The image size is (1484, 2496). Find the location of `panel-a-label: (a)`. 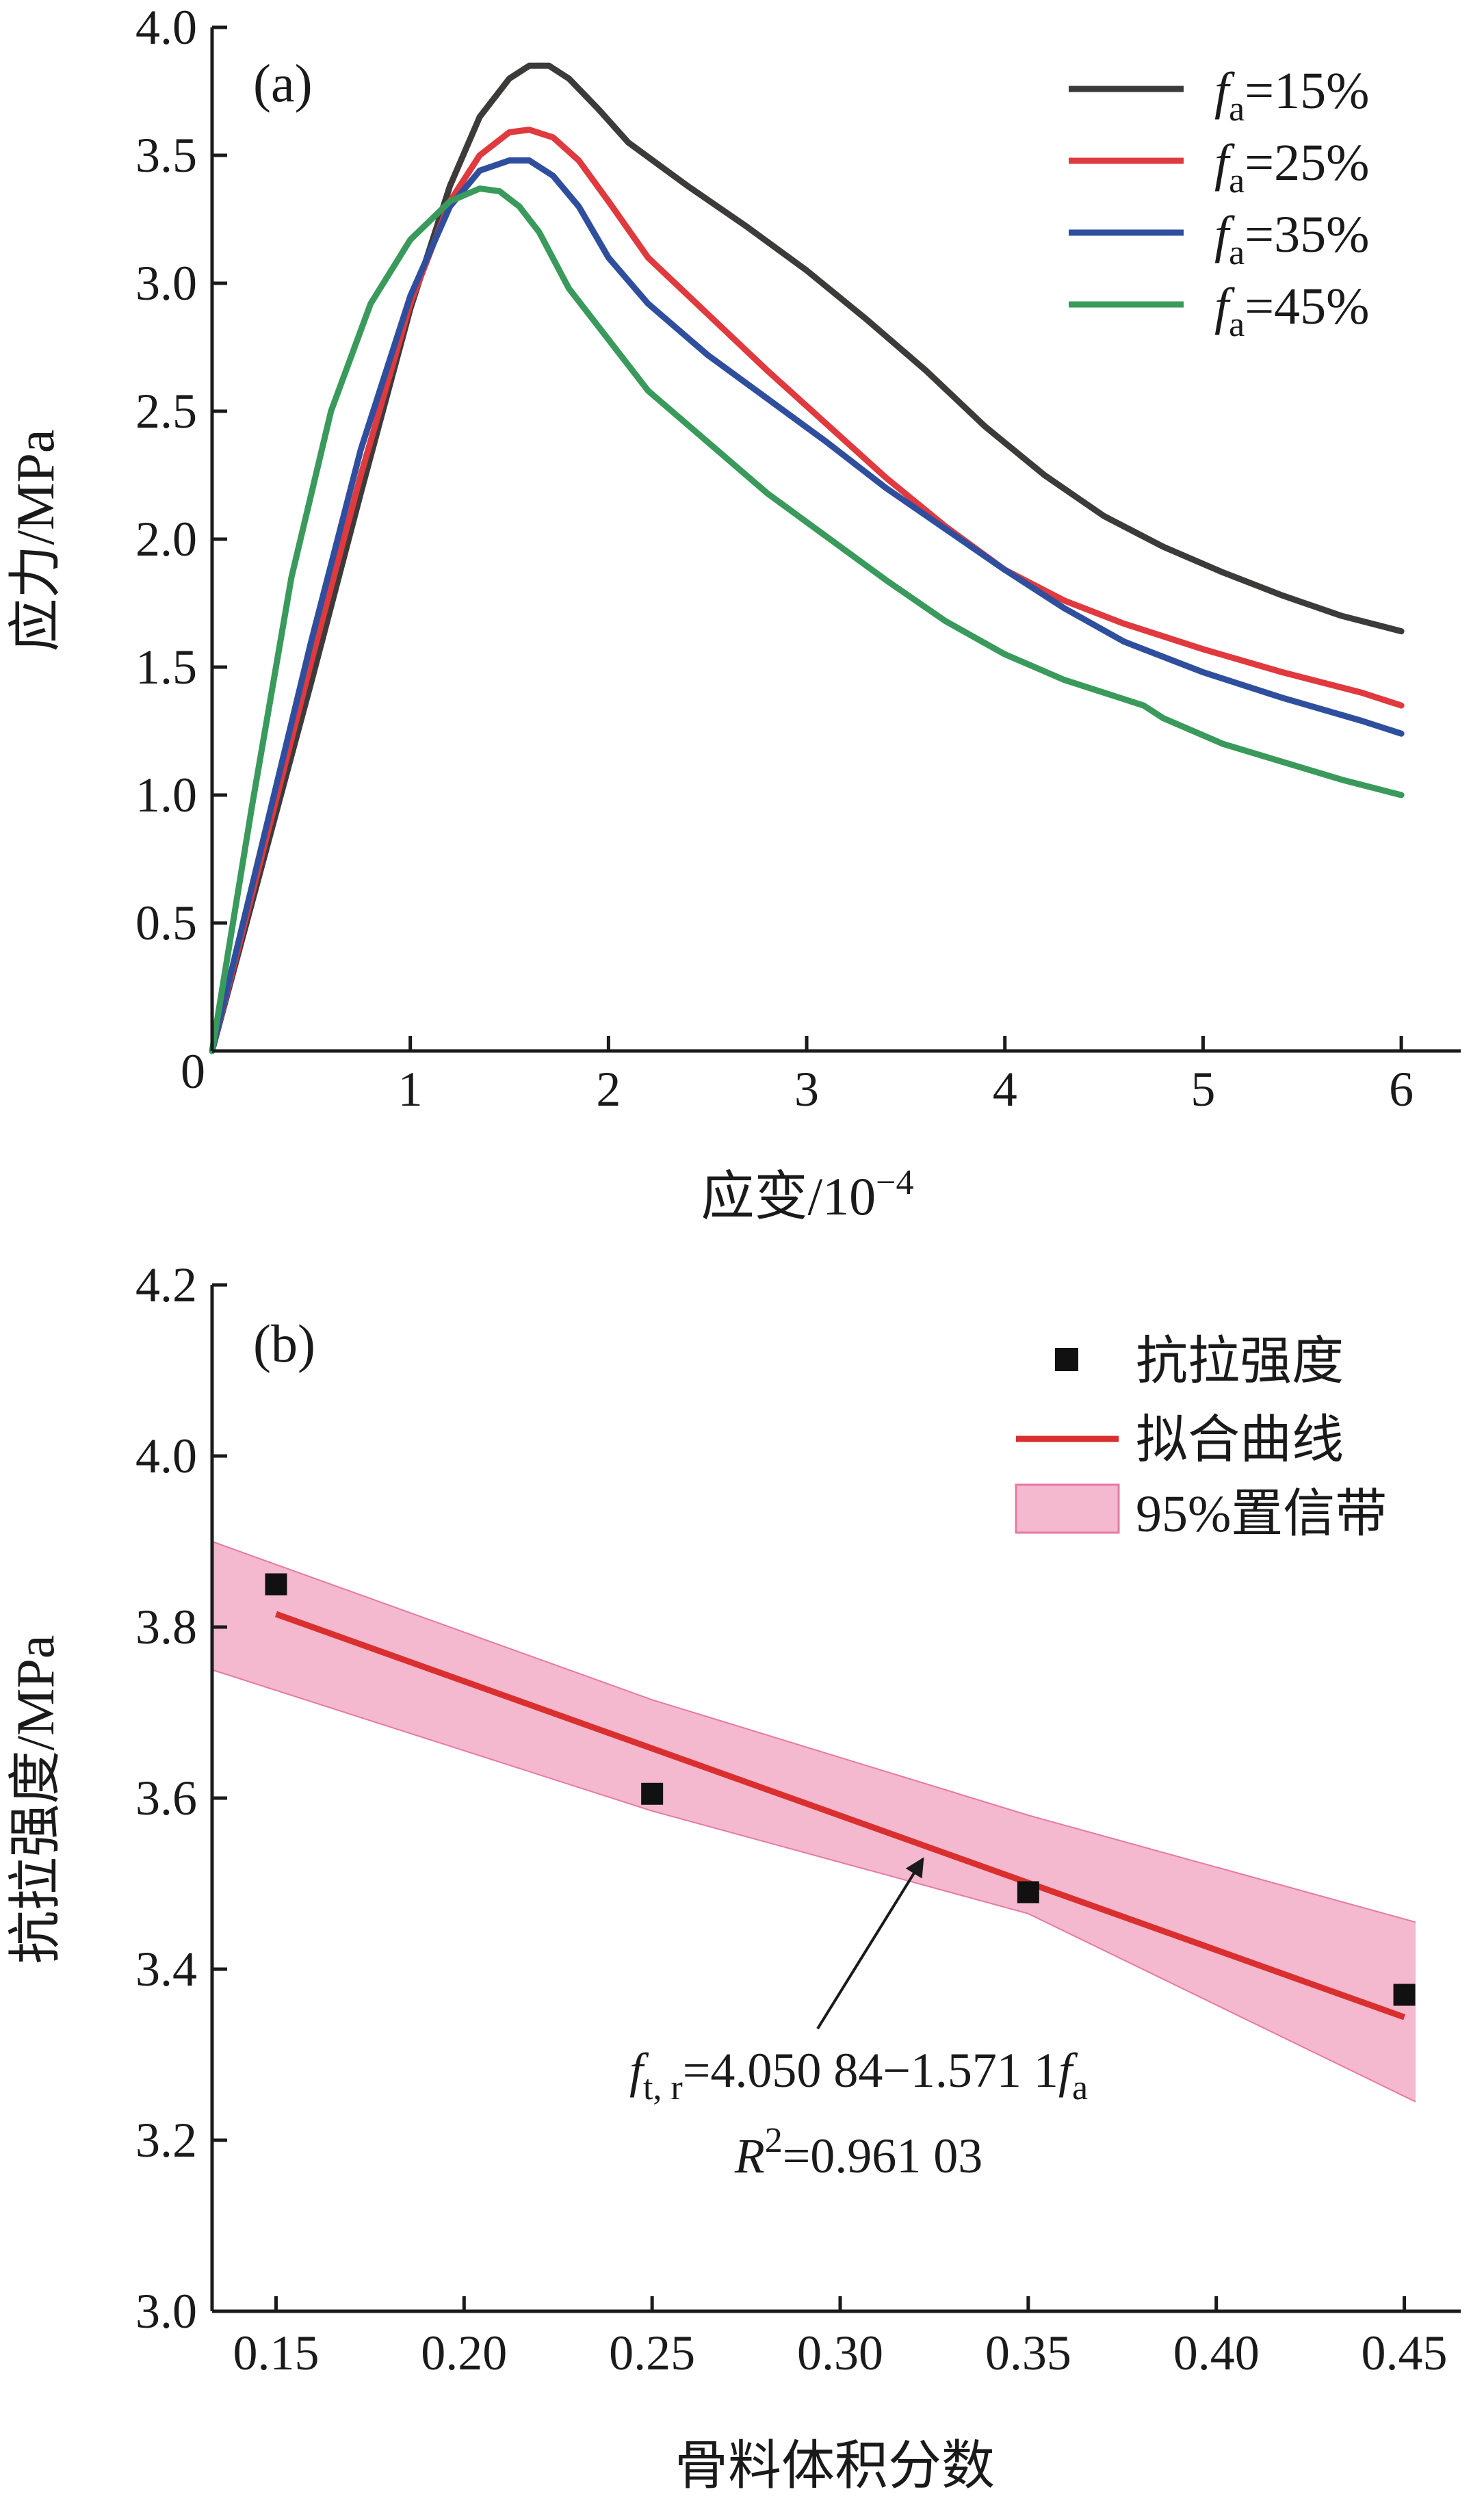

panel-a-label: (a) is located at coordinates (283, 83).